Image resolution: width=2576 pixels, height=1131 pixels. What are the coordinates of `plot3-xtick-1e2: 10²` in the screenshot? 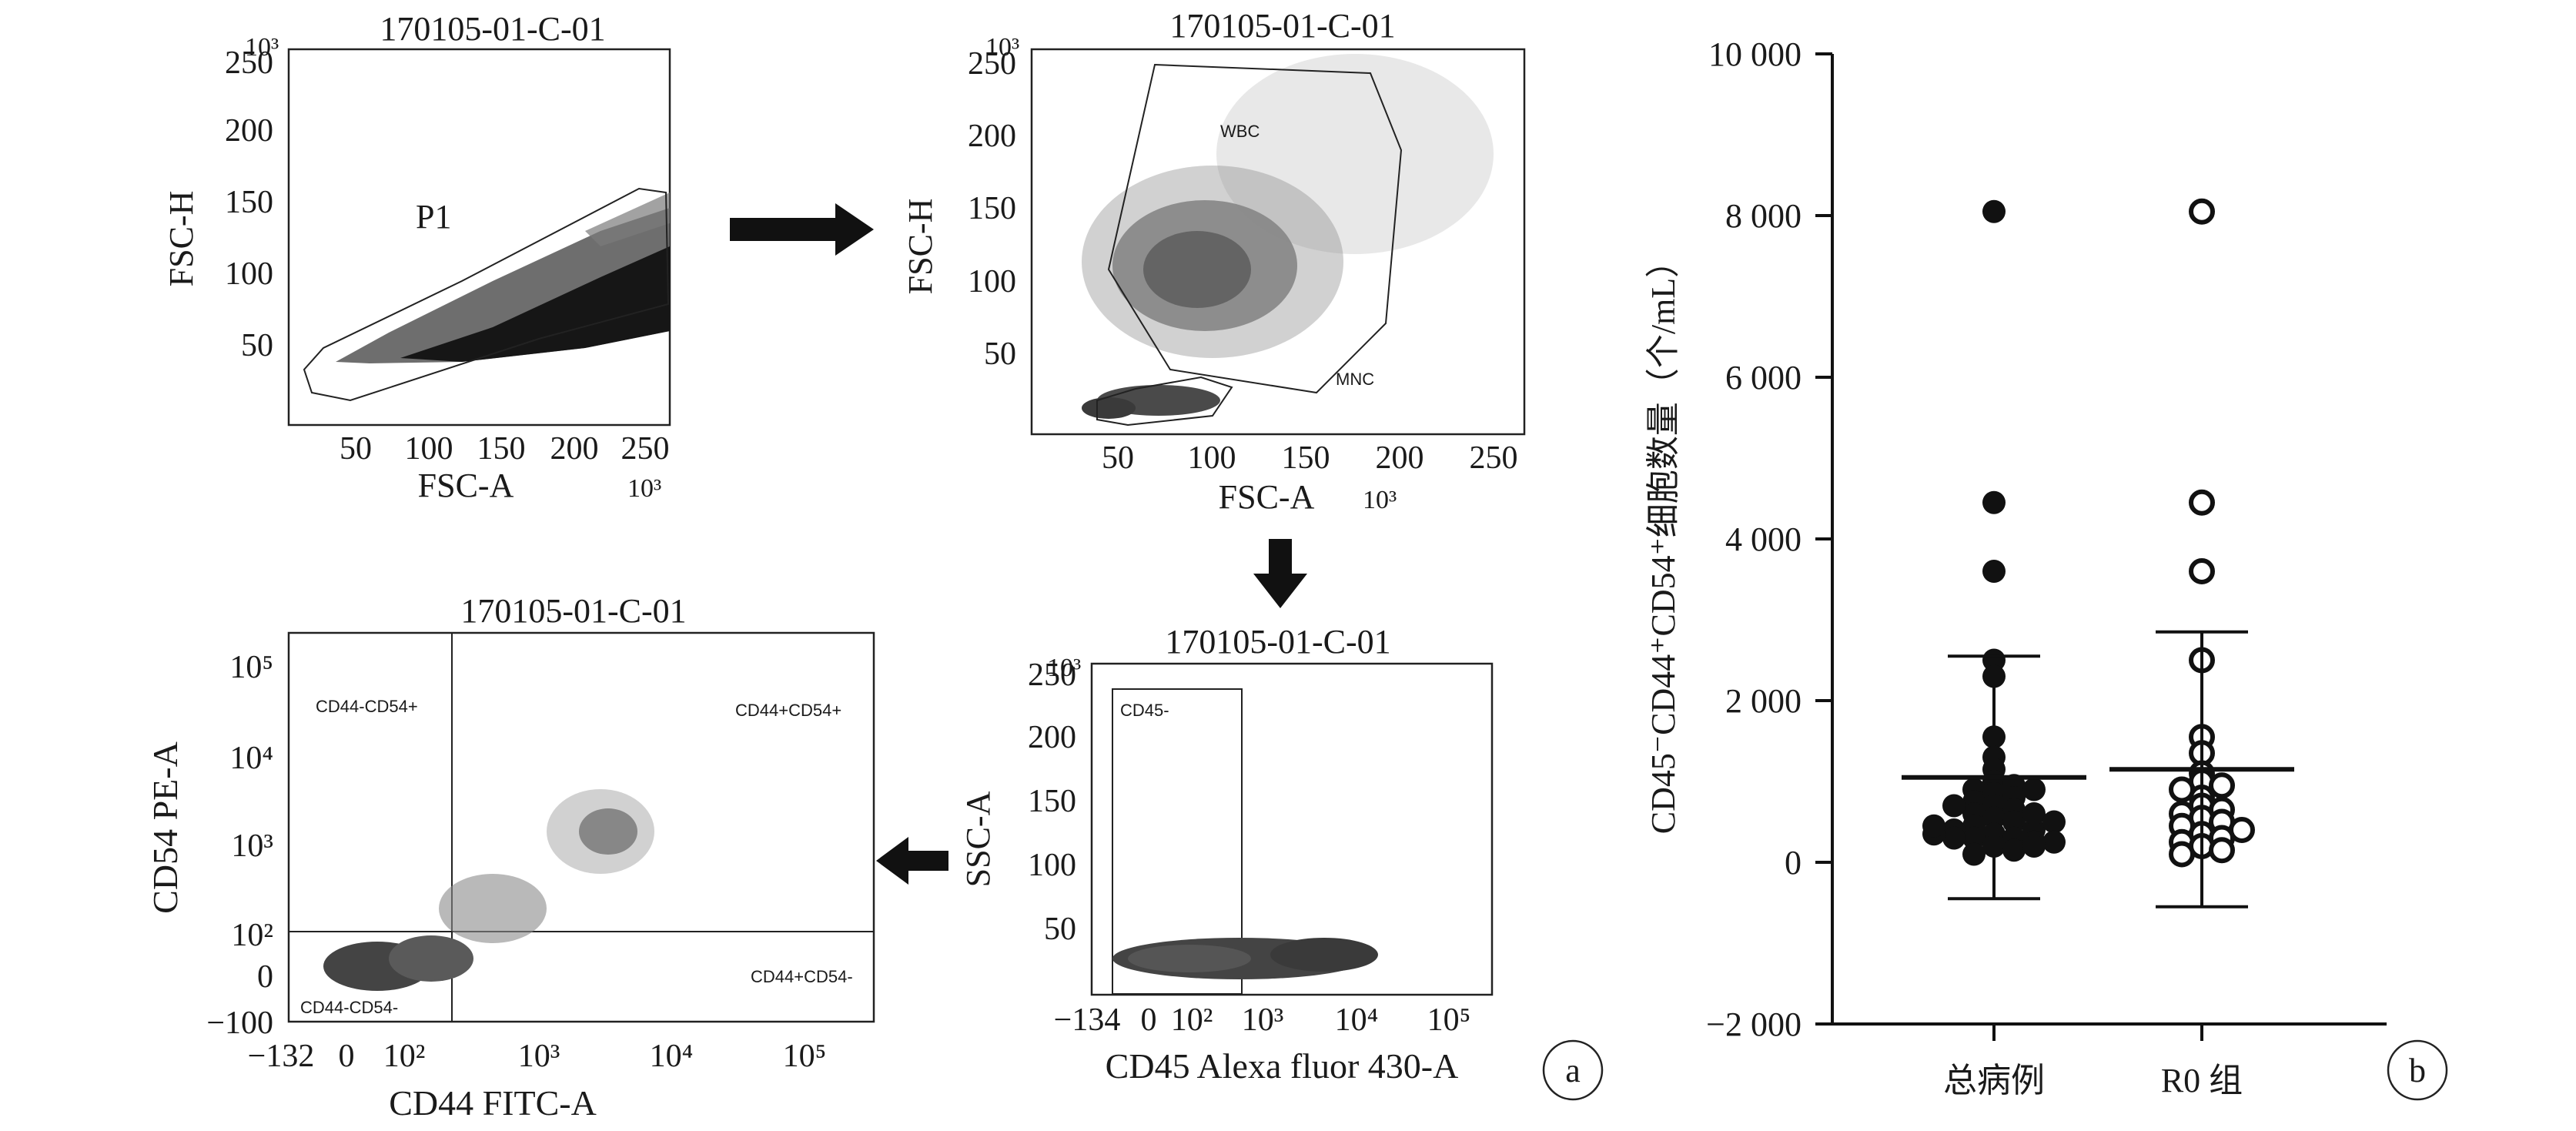 It's located at (1192, 1020).